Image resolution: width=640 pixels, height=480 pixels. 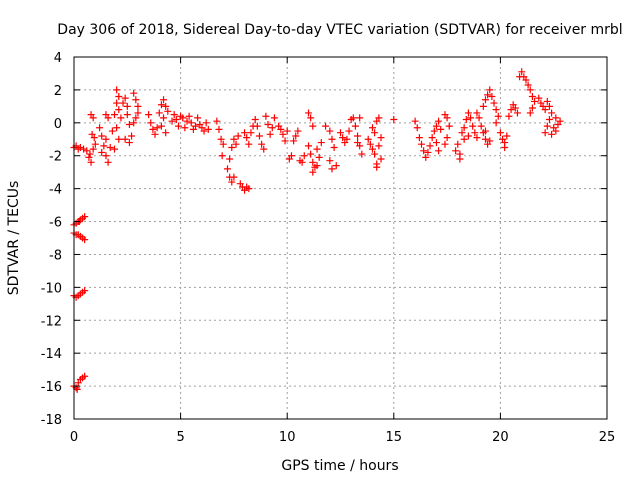 What do you see at coordinates (74, 437) in the screenshot?
I see `x-tick-label: 0` at bounding box center [74, 437].